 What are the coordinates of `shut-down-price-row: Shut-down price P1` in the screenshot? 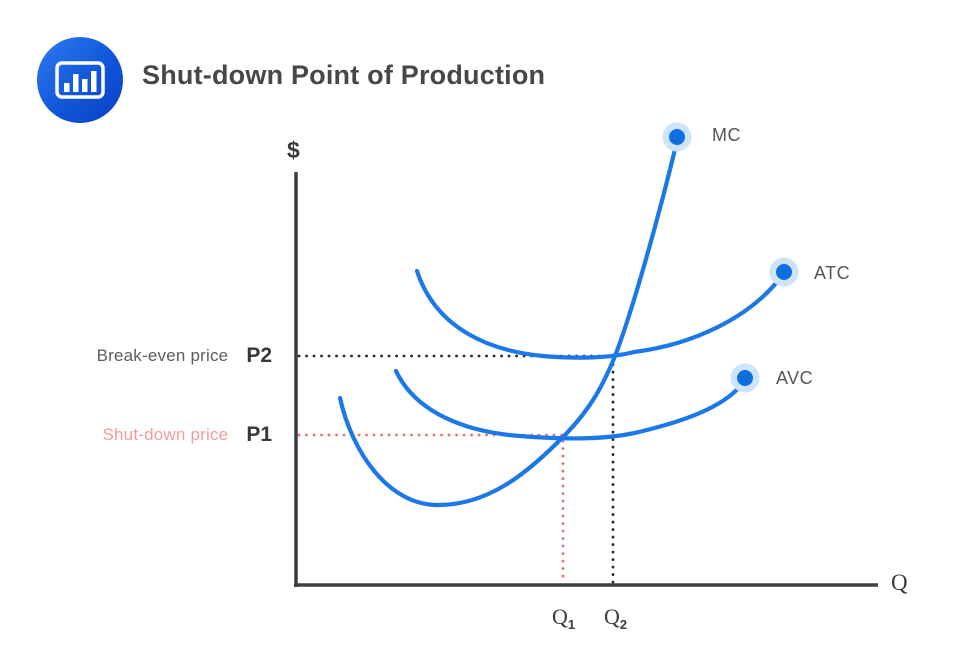 It's located at (165, 435).